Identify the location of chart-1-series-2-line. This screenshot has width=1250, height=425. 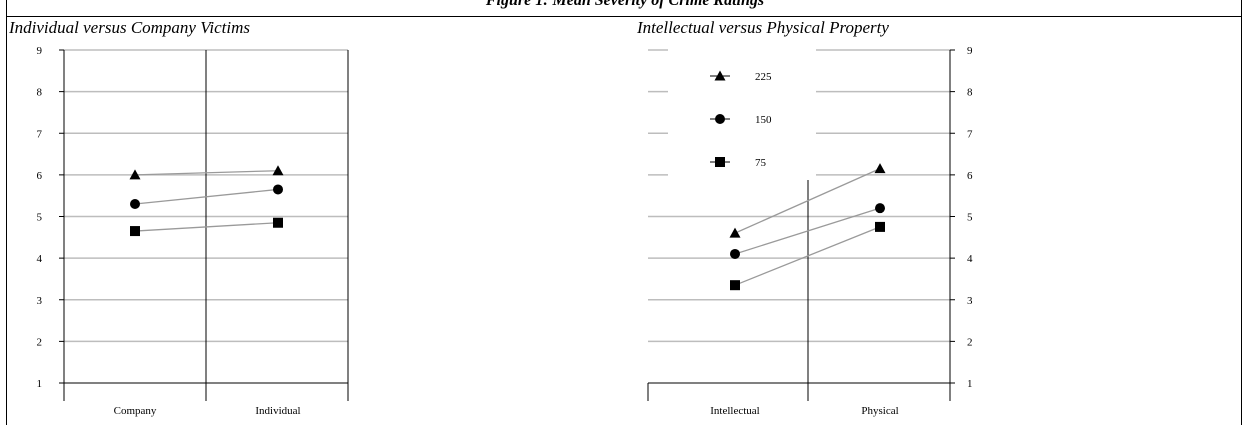
(206, 196).